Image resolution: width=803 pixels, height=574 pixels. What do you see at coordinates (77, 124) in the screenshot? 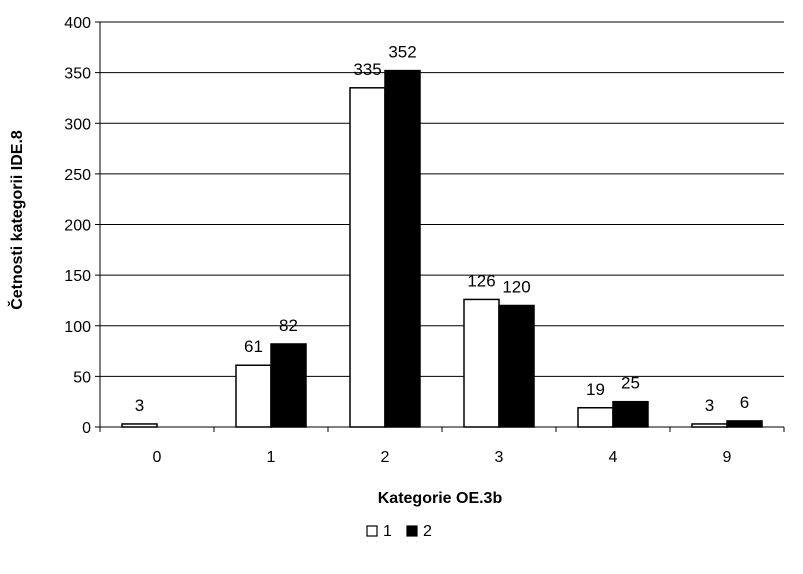
I see `y-tick-label: 300` at bounding box center [77, 124].